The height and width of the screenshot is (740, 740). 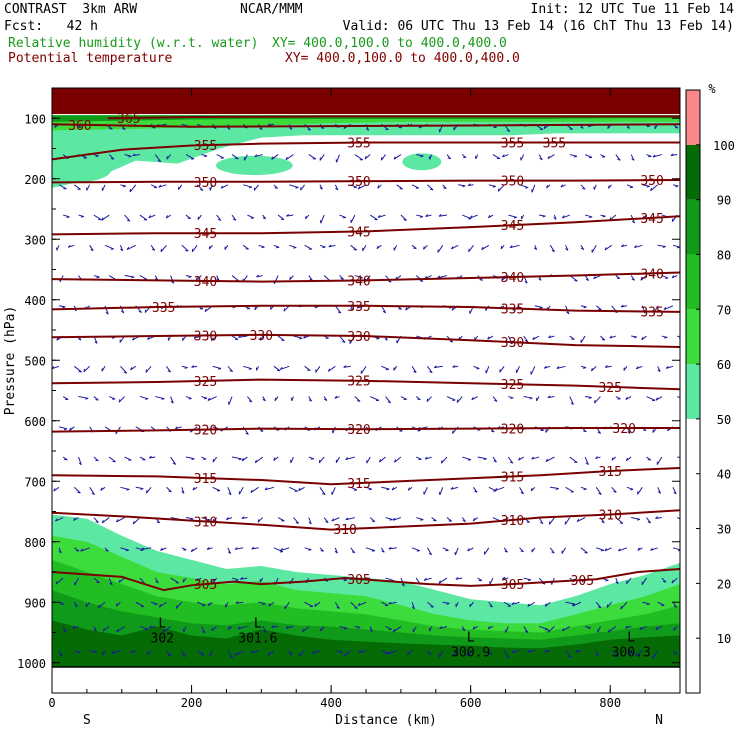 I want to click on theta-label: 345, so click(x=512, y=226).